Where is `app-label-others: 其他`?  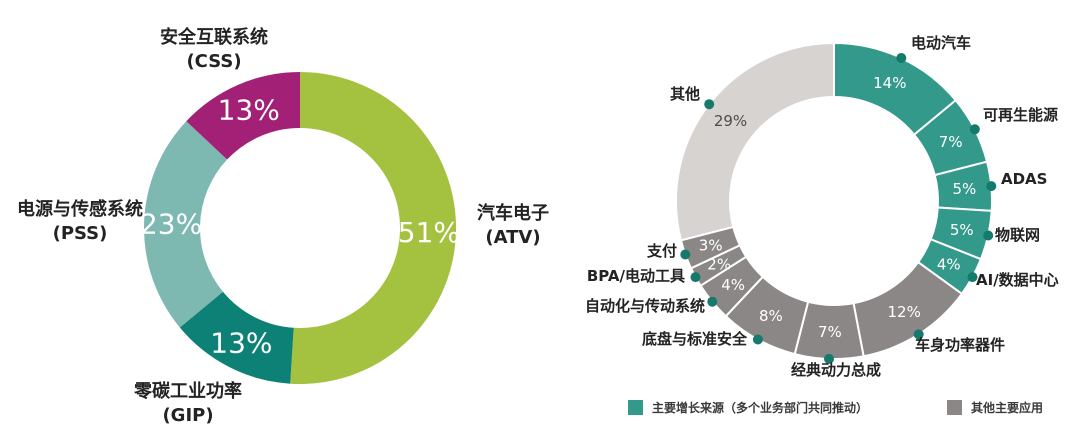
app-label-others: 其他 is located at coordinates (684, 94).